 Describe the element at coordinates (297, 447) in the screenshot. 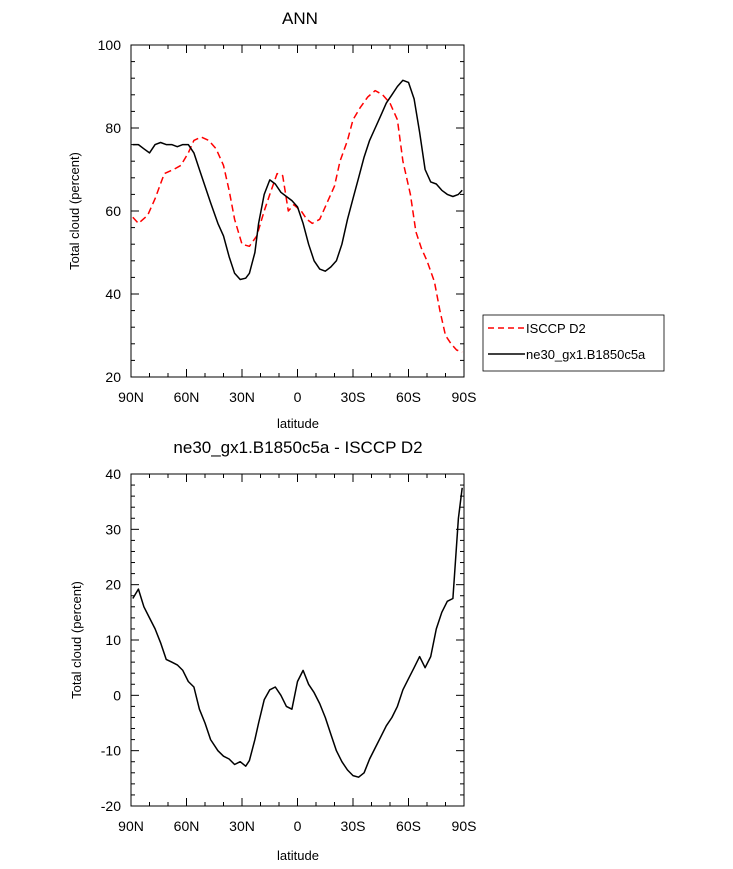

I see `bottom-chart-title: ne30_gx1.B1850c5a - ISCCP D2` at that location.